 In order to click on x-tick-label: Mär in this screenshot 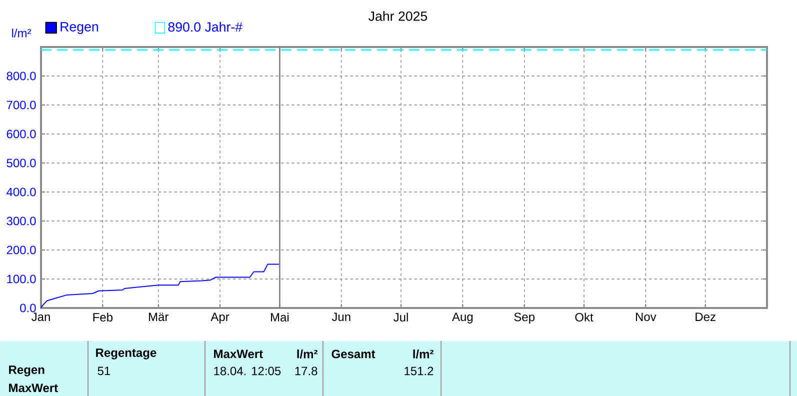, I will do `click(158, 317)`.